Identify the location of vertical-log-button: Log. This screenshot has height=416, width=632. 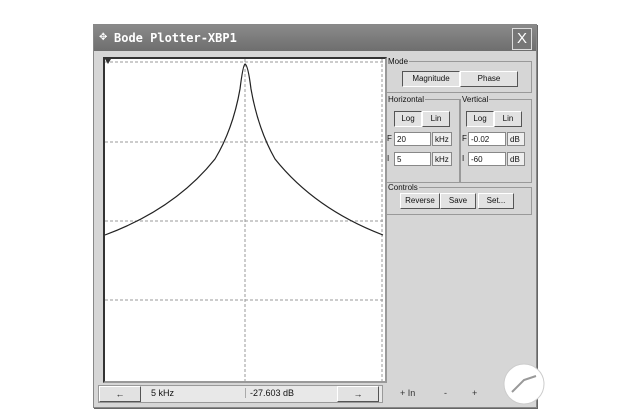
(480, 119).